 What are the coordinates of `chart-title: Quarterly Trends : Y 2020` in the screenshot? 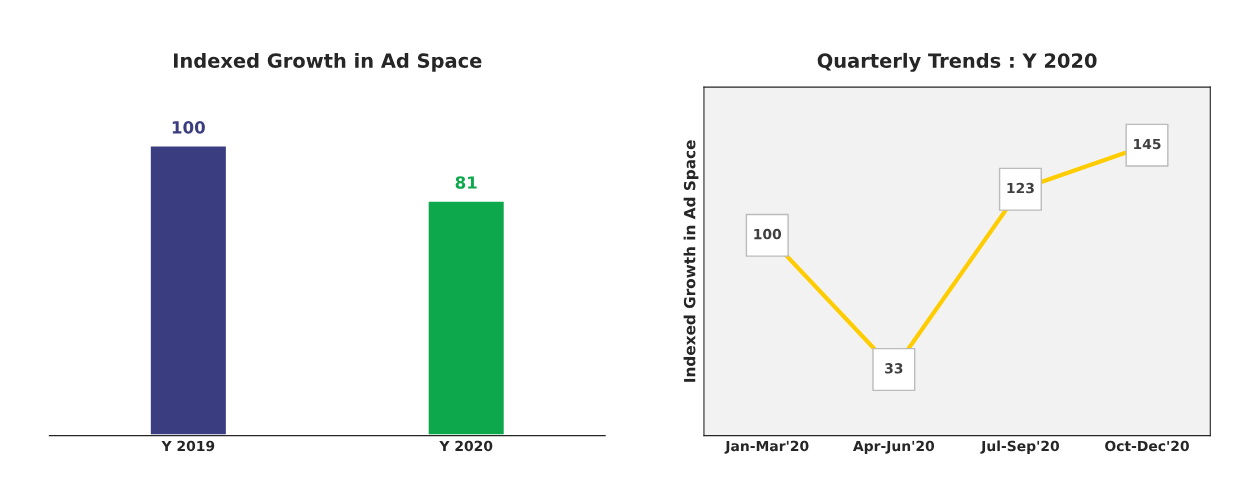 It's located at (957, 62).